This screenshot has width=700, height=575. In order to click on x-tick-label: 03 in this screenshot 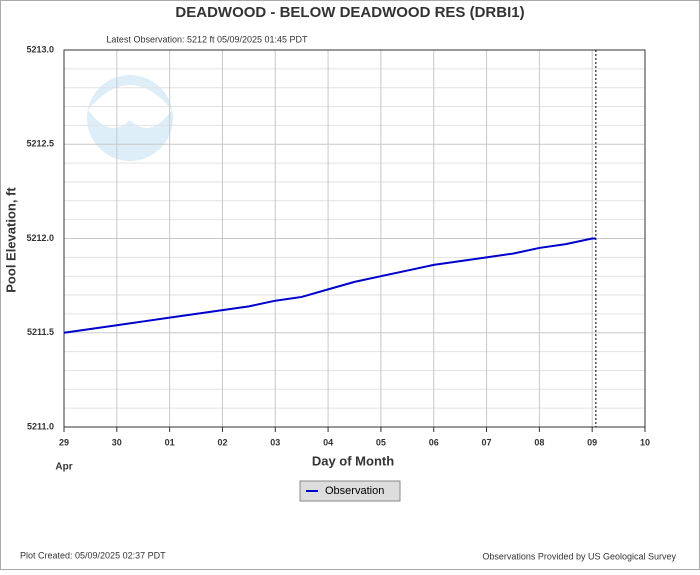, I will do `click(275, 442)`.